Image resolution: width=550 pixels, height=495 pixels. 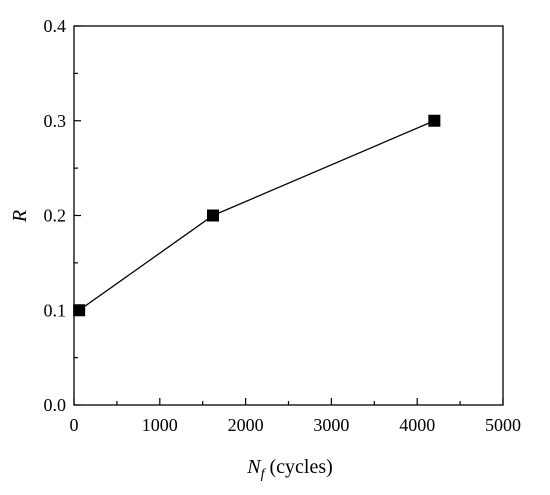 I want to click on x-tick-label: 0, so click(x=74, y=425).